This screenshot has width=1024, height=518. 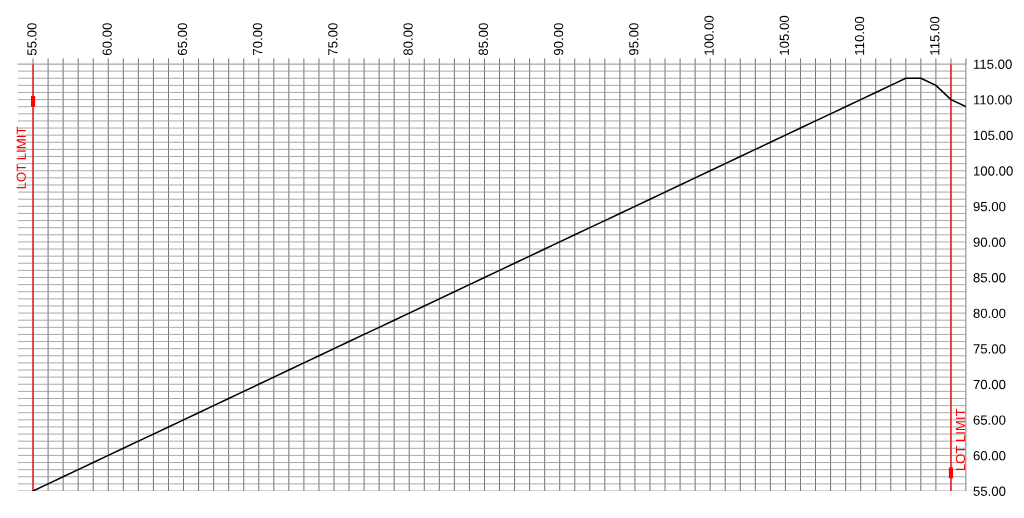 What do you see at coordinates (257, 39) in the screenshot?
I see `x-tick-label: 70.00` at bounding box center [257, 39].